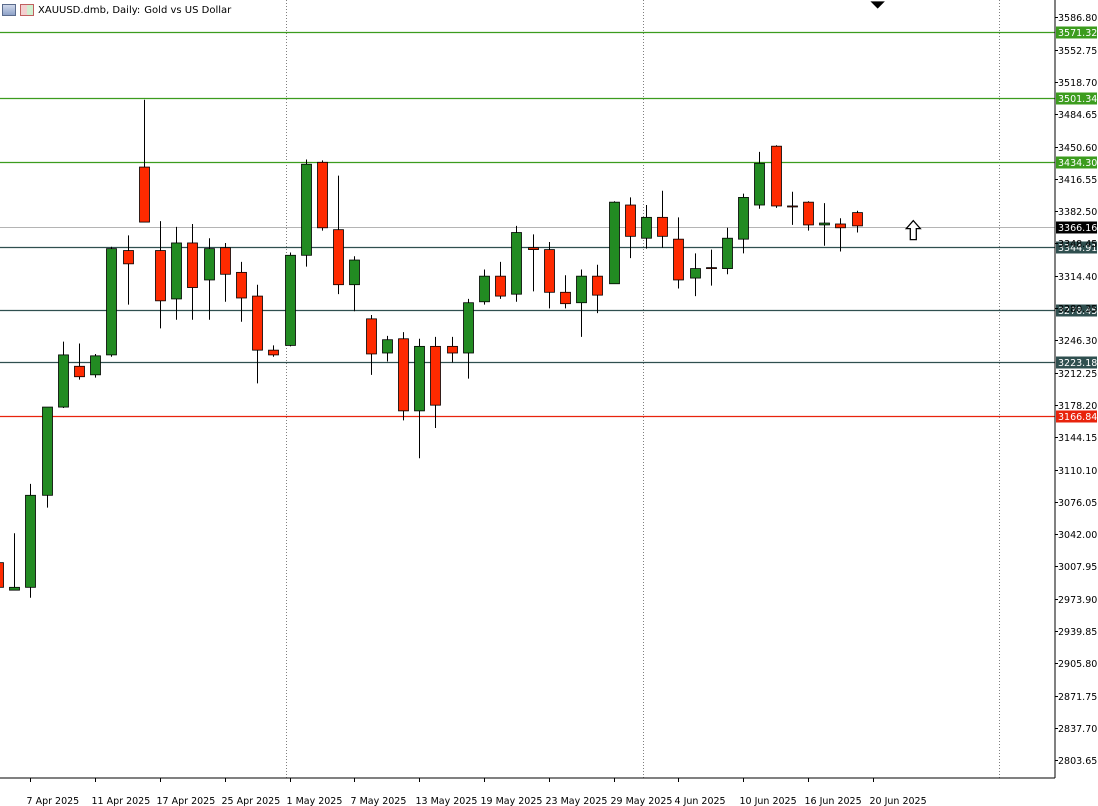  What do you see at coordinates (188, 10) in the screenshot?
I see `symbol-description: Gold vs US Dollar` at bounding box center [188, 10].